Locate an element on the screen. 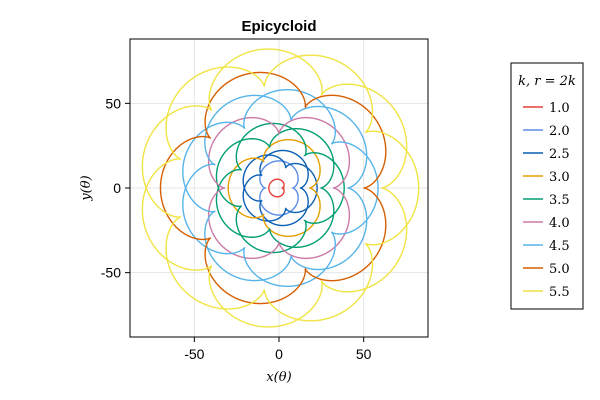  legend: k, r = 2k 1.0 2.0 2.5 3.0 3.5 4.0 4.5 5.0 5.5 is located at coordinates (547, 186).